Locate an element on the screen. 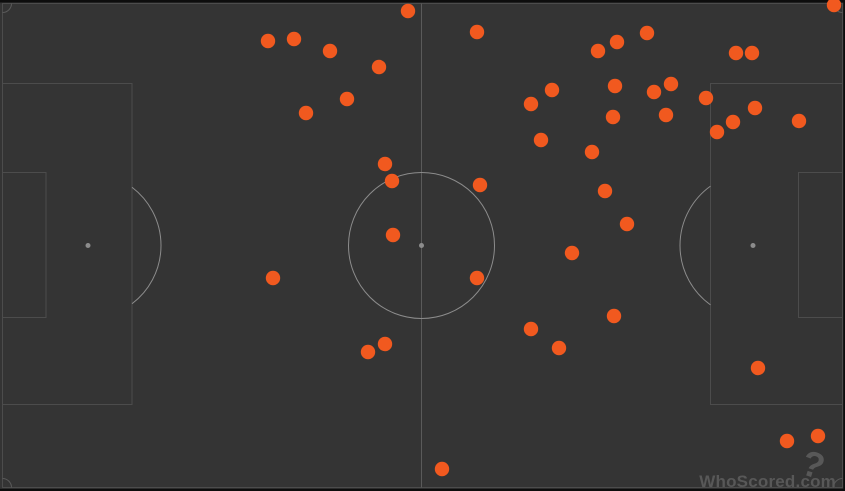 This screenshot has width=845, height=491. frame-bar-right is located at coordinates (844, 245).